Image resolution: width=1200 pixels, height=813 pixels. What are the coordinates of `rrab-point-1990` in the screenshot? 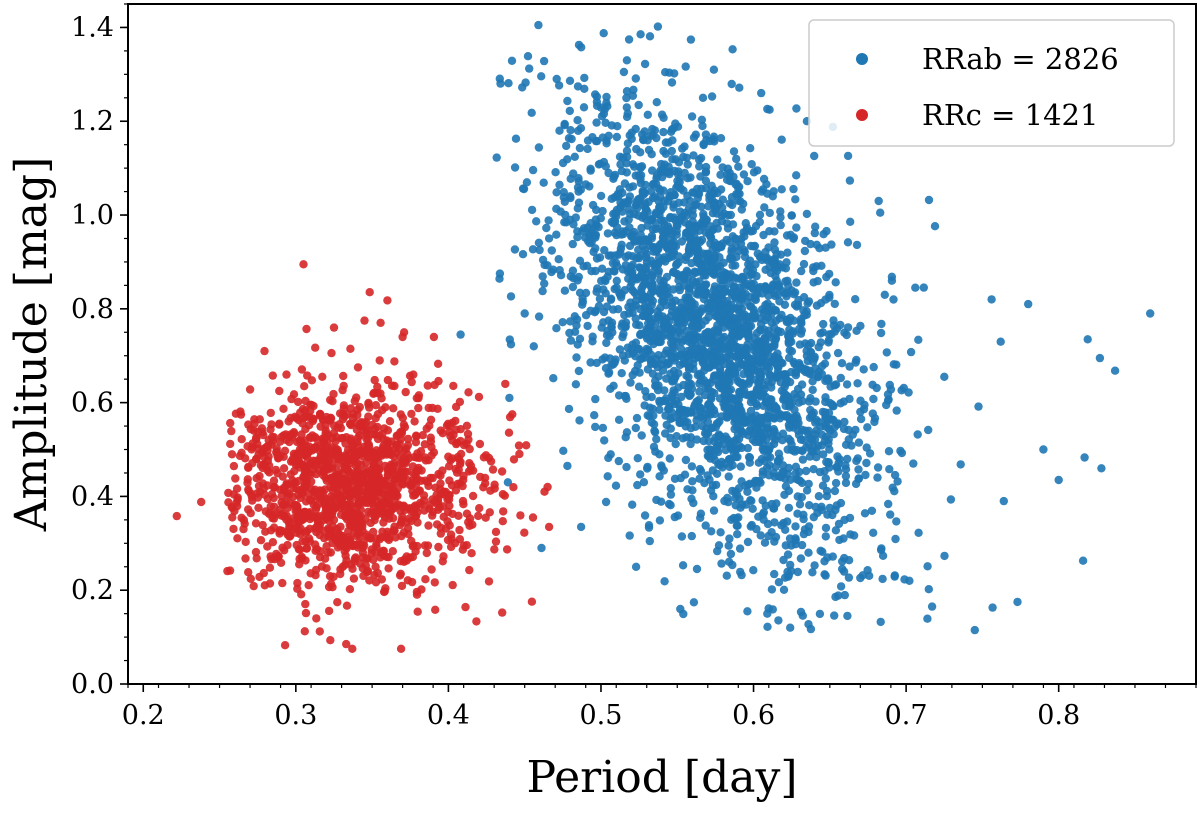 It's located at (649, 541).